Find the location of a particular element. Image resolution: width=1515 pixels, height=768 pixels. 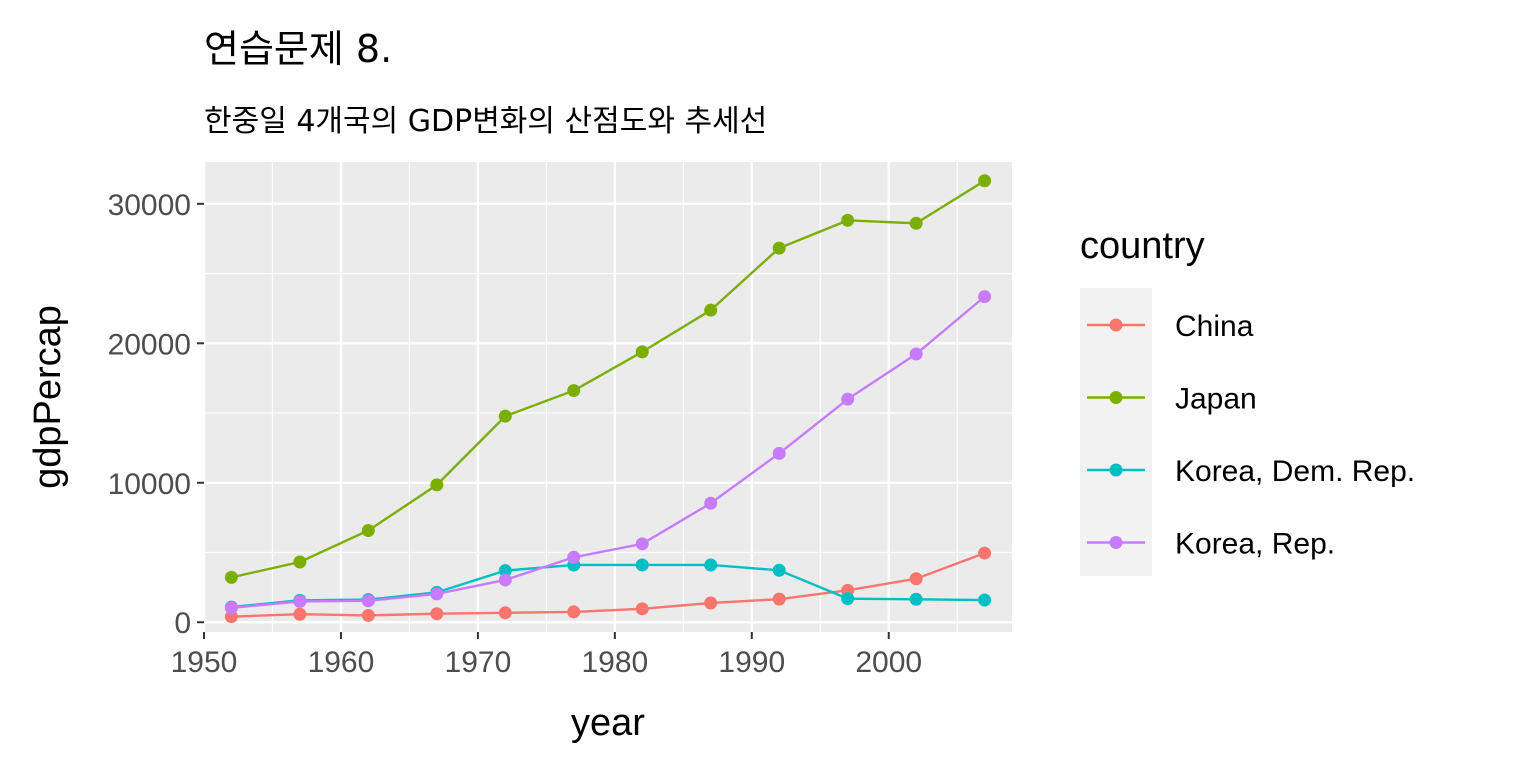

x-tick-label: 1980 is located at coordinates (614, 662).